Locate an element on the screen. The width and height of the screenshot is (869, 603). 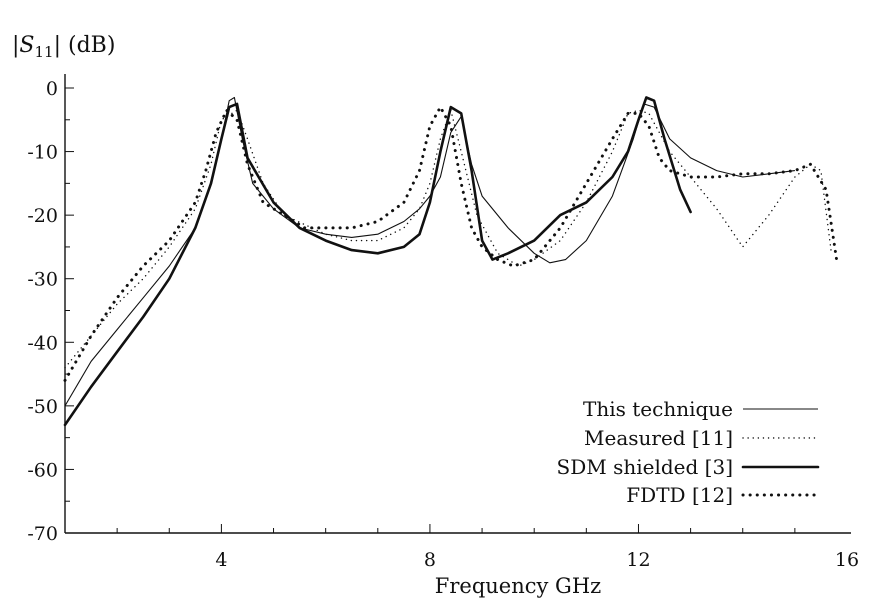
legend-label-4: FDTD [12] is located at coordinates (679, 495).